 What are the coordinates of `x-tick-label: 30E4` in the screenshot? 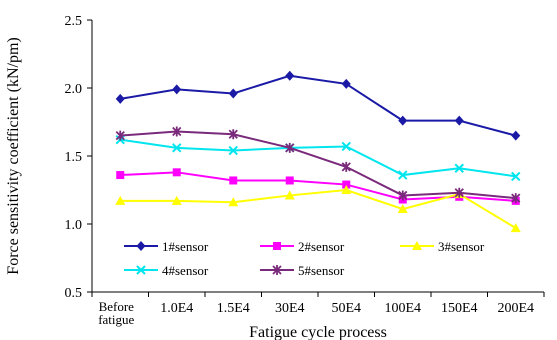 It's located at (290, 308).